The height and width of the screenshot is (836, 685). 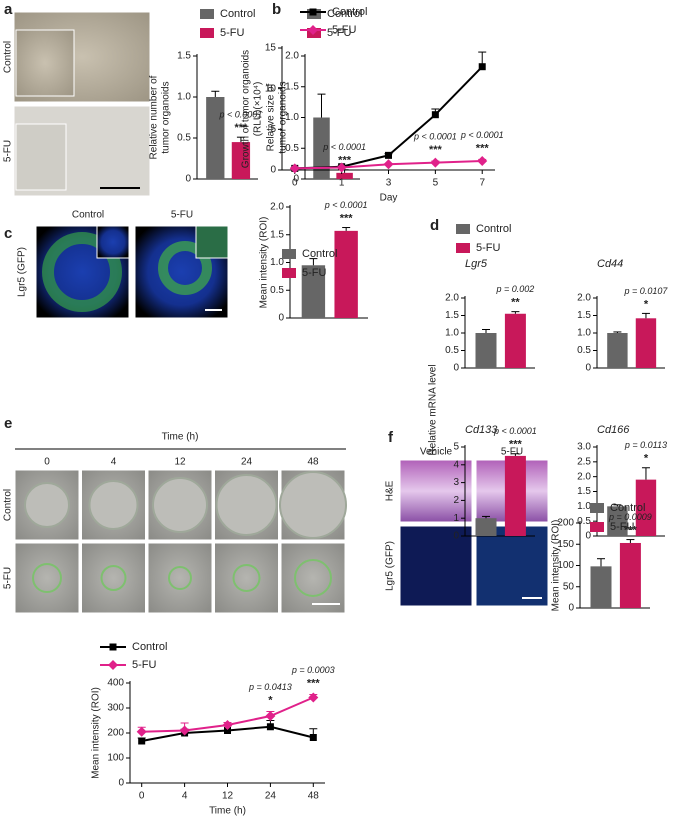 I want to click on y-tick-label: 2.5, so click(x=584, y=461).